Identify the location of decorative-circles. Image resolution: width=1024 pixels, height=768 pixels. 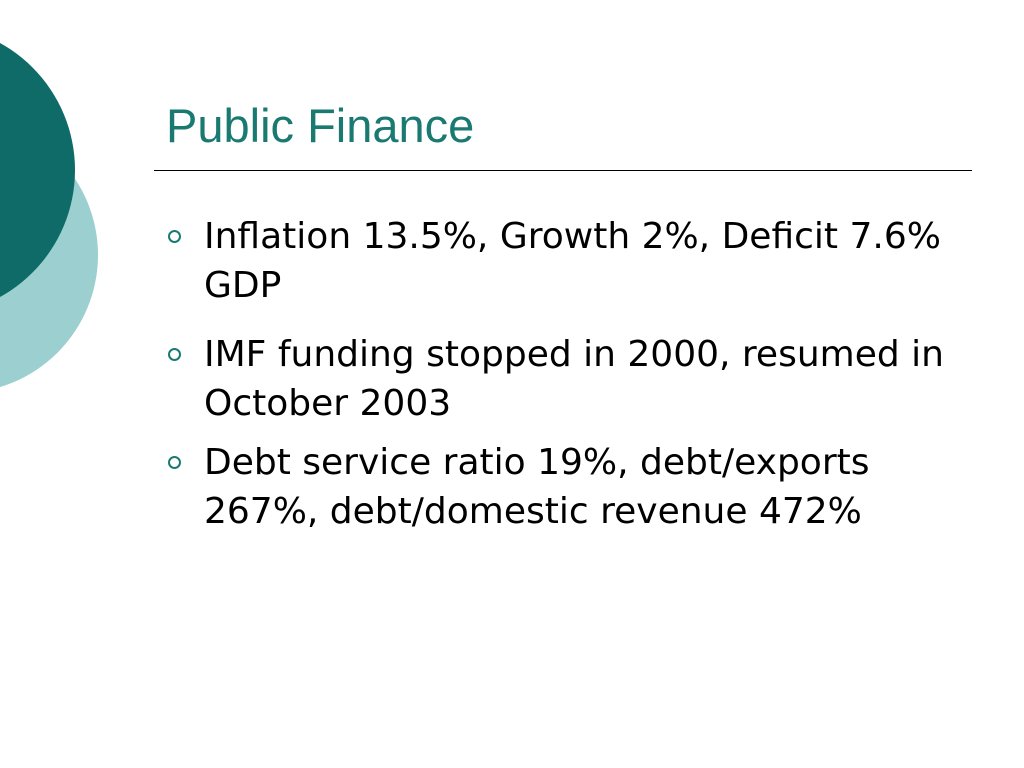
(49, 215).